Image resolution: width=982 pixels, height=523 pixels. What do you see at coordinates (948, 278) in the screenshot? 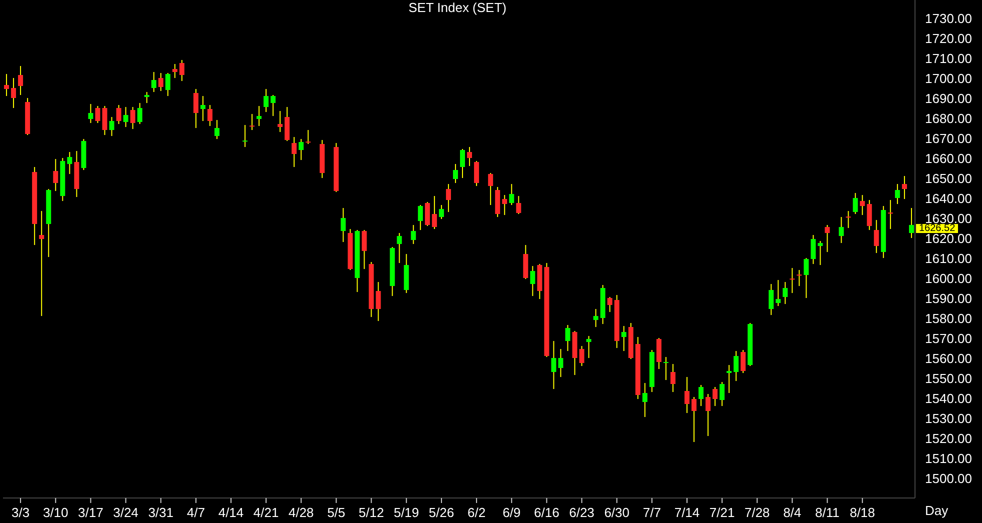
I see `y-tick-label: 1600.00` at bounding box center [948, 278].